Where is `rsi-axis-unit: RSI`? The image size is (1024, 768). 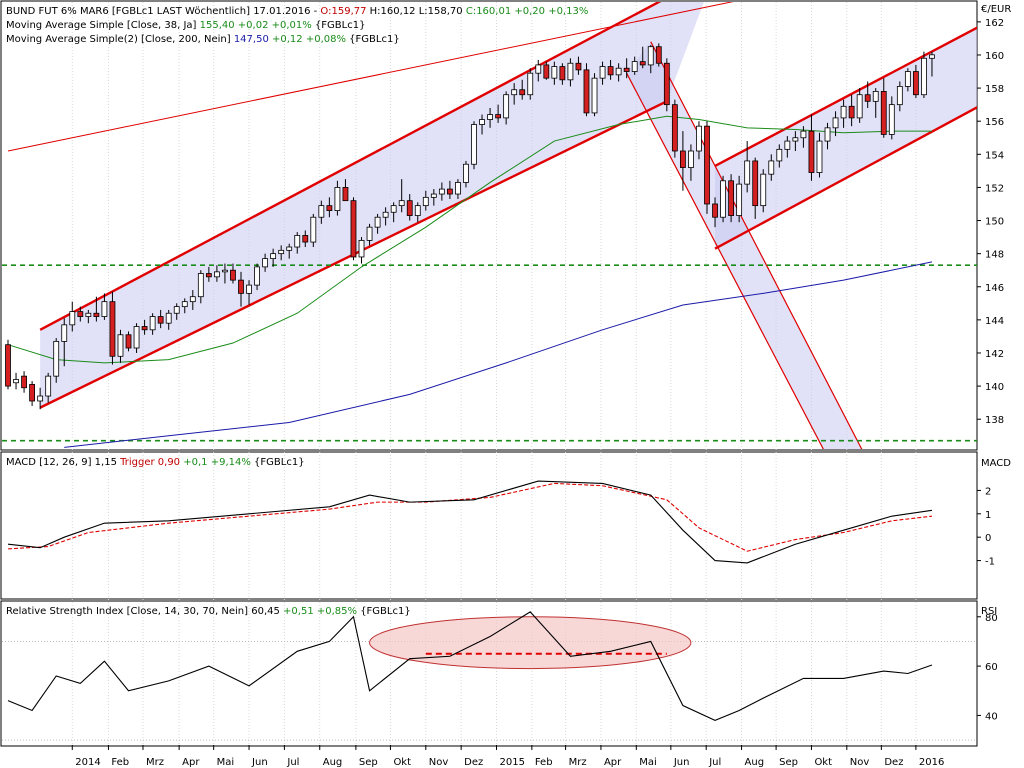
rsi-axis-unit: RSI is located at coordinates (989, 611).